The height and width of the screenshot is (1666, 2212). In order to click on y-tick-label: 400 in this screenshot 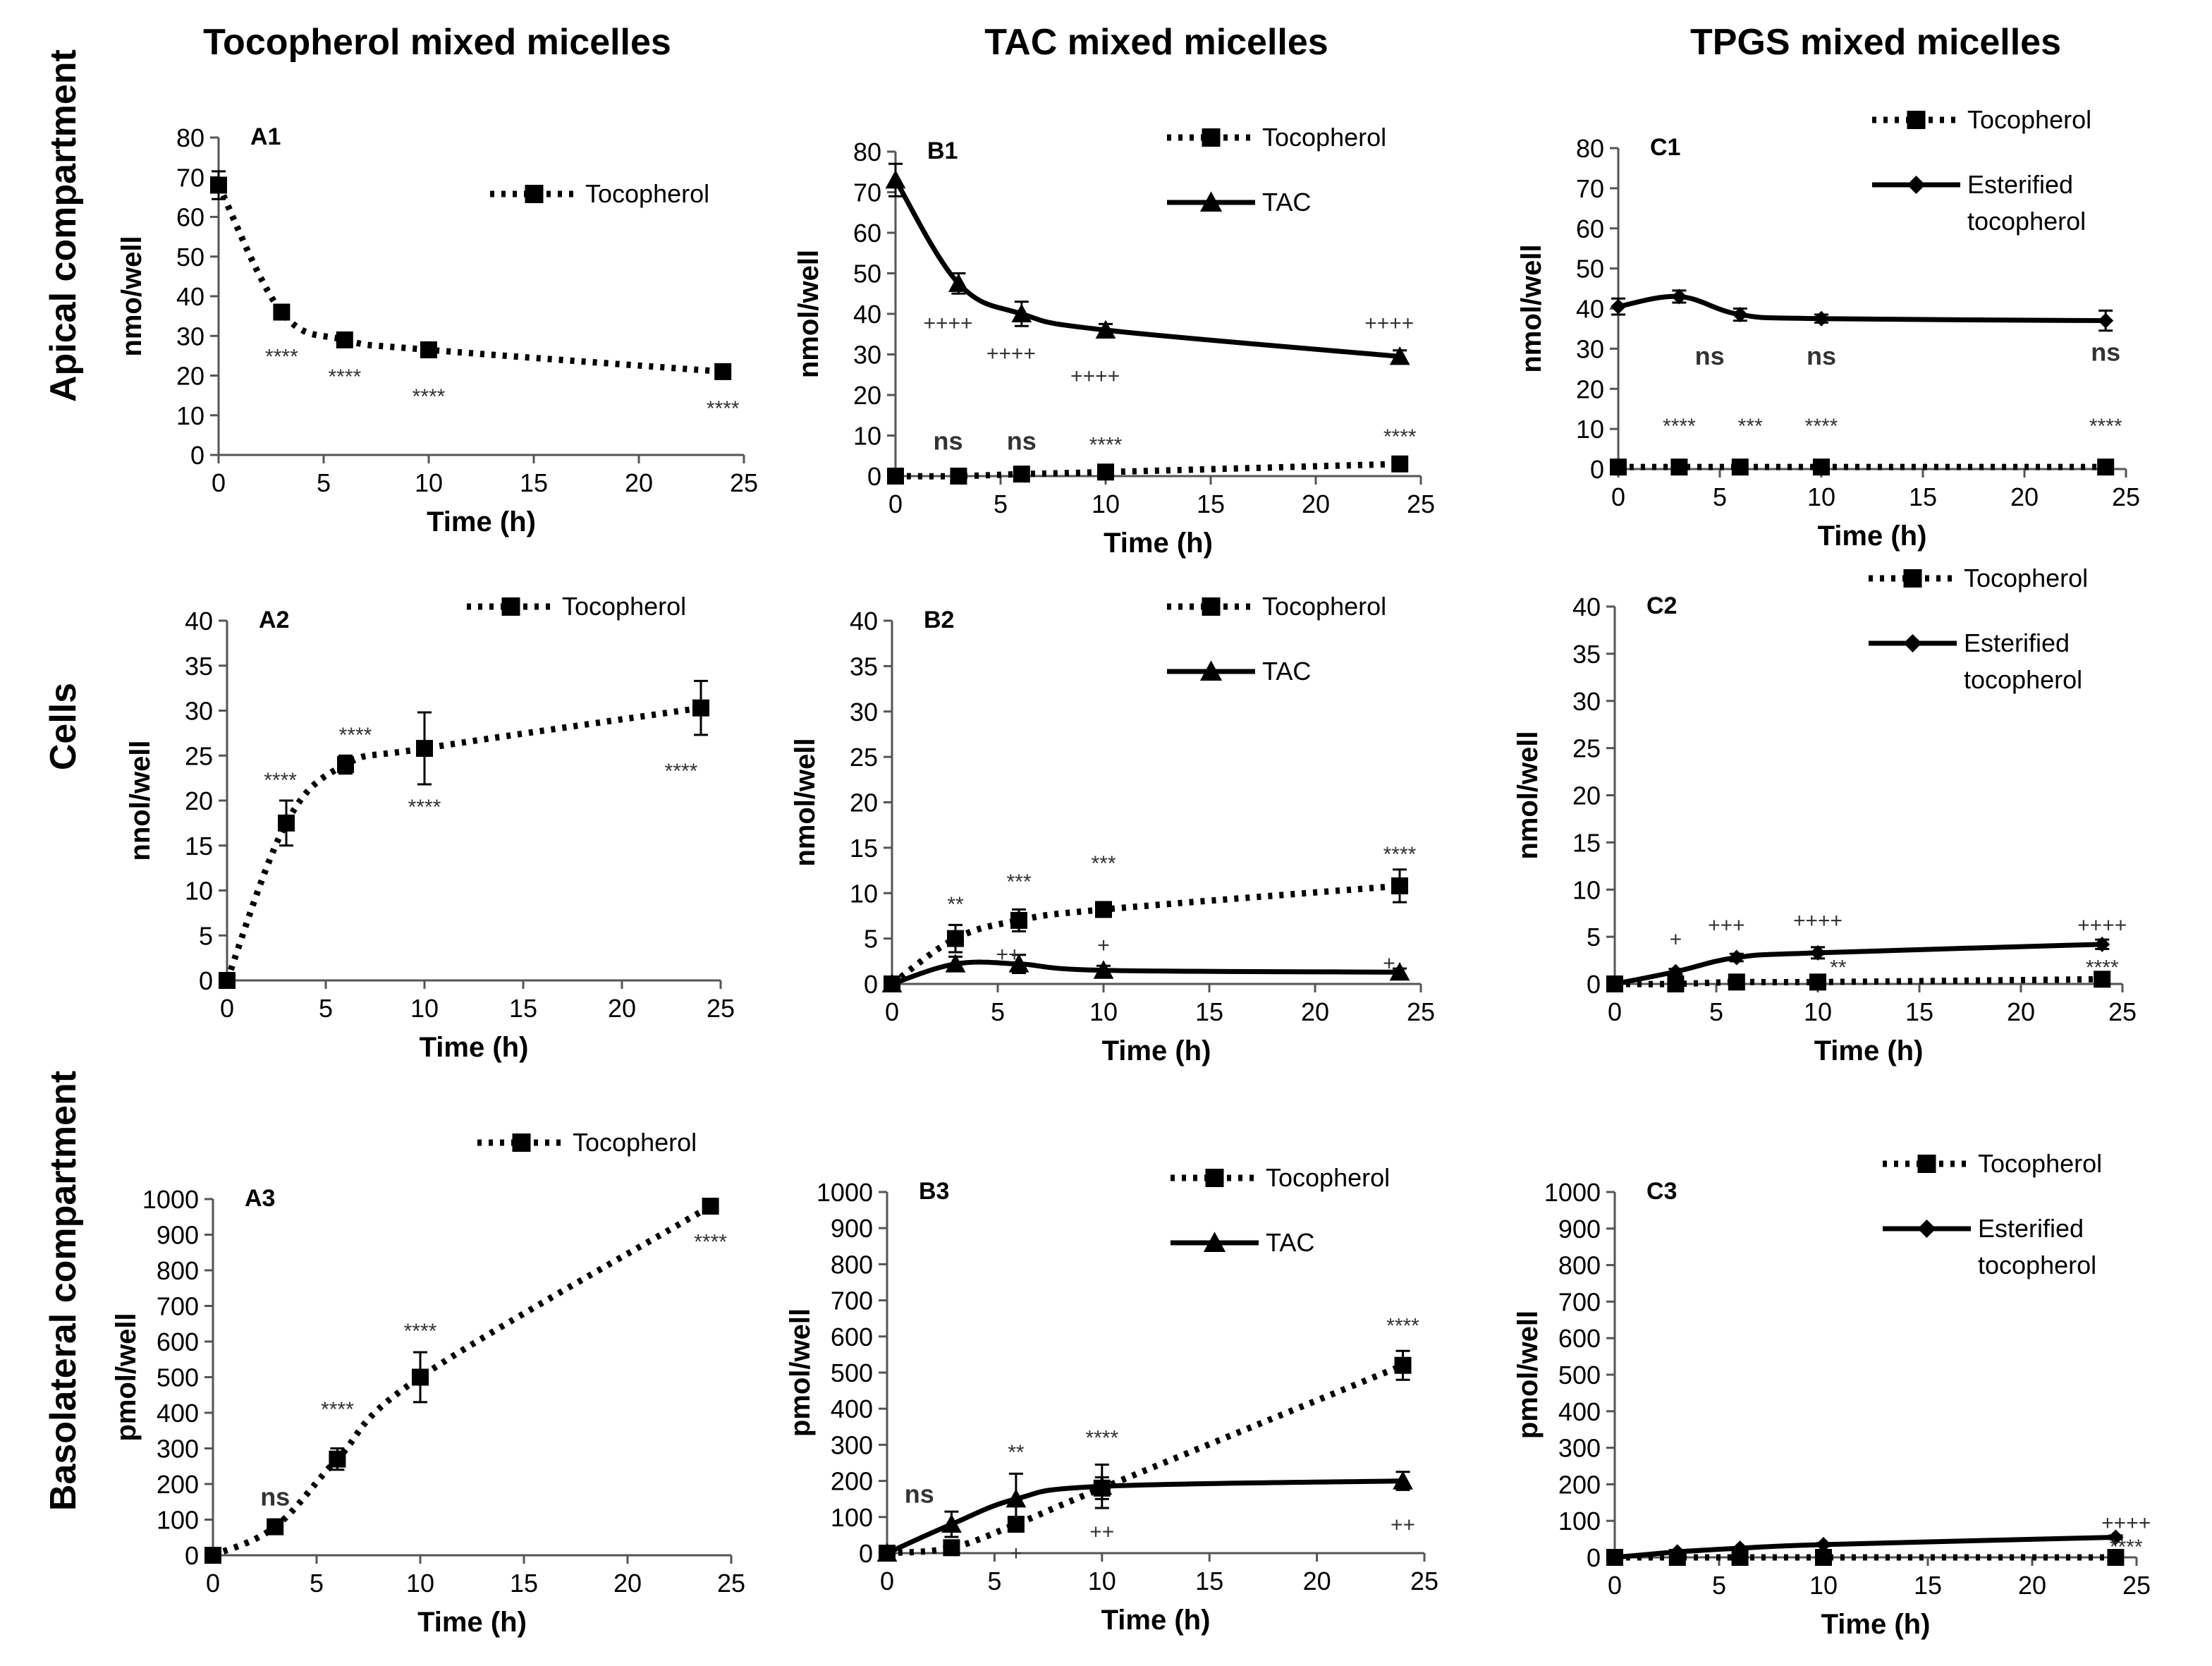, I will do `click(178, 1413)`.